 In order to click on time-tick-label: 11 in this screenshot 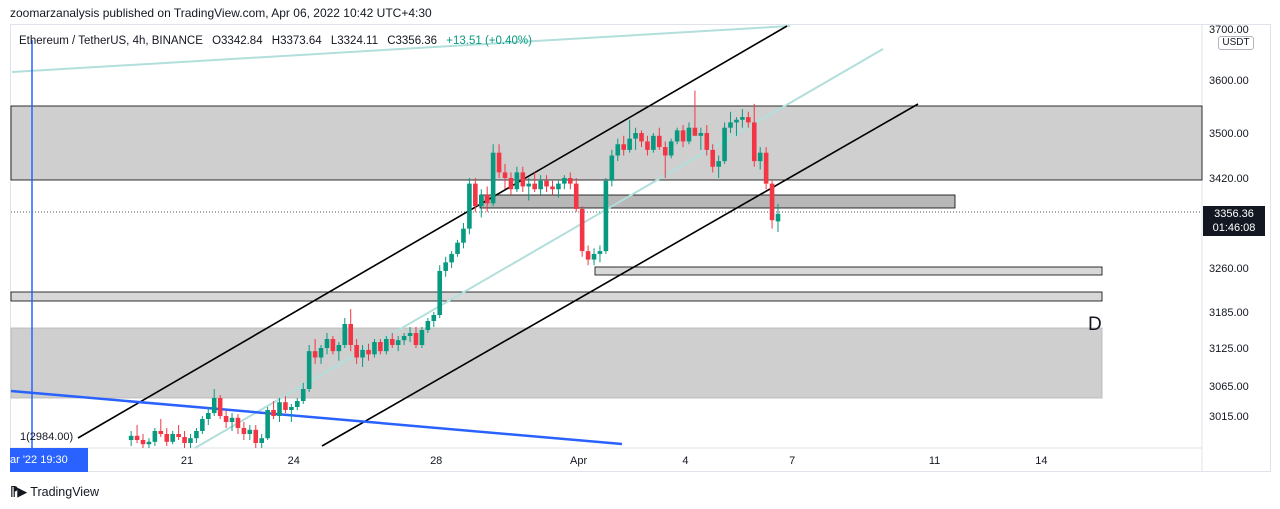, I will do `click(934, 461)`.